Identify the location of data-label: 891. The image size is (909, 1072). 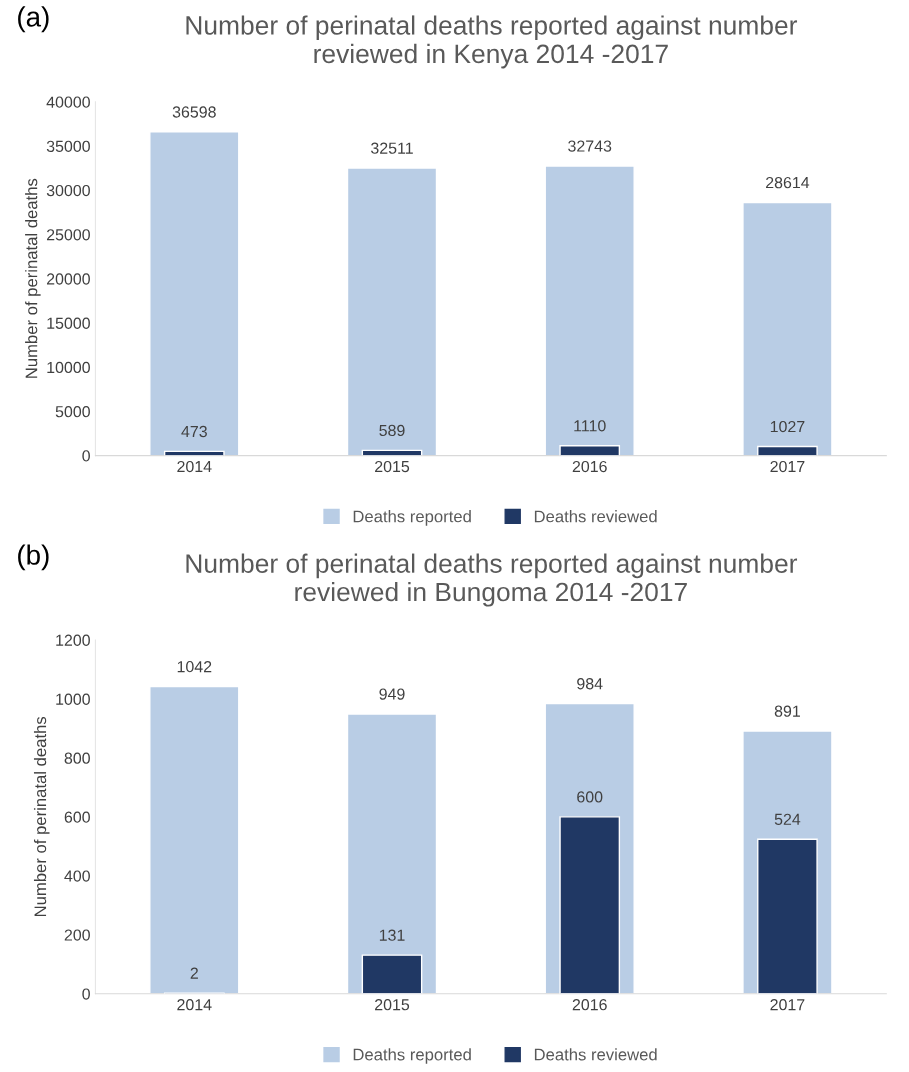
(787, 711).